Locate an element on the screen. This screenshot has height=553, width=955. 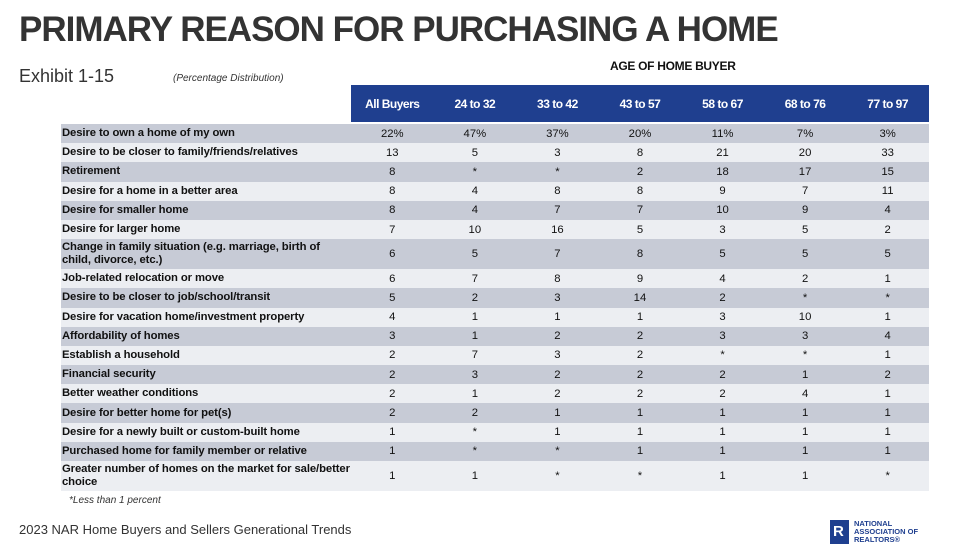
table-cell: 14 is located at coordinates (640, 297).